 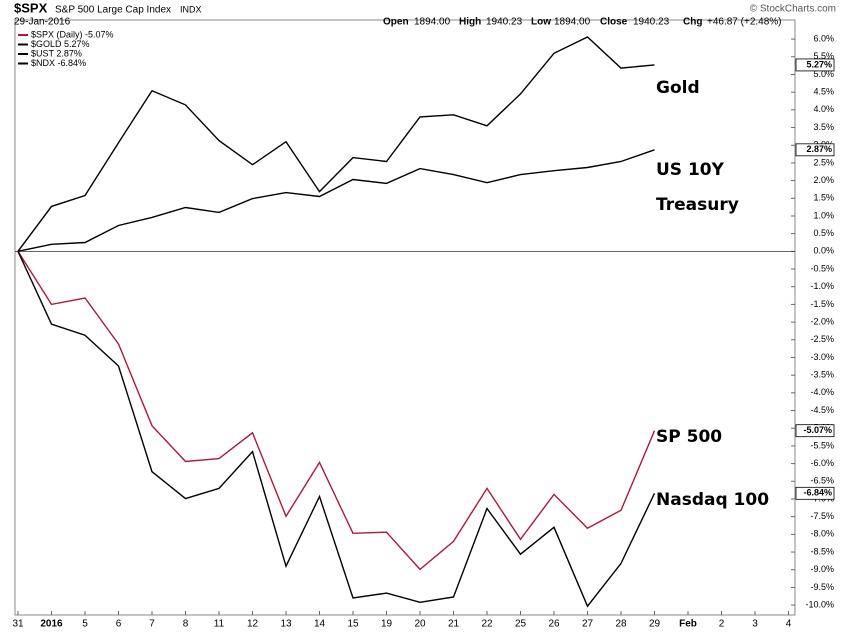 I want to click on y-tick-label: -10.0%, so click(x=819, y=604).